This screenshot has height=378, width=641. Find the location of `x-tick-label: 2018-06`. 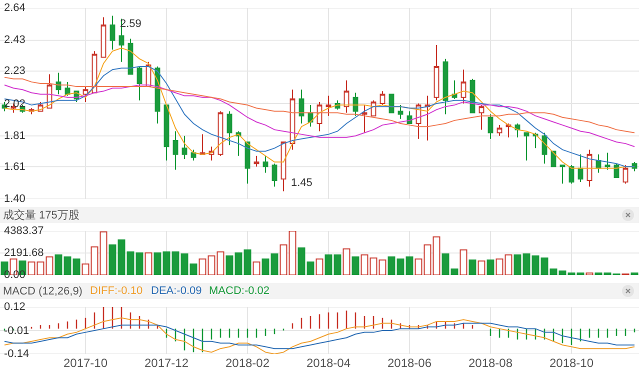

x-tick-label: 2018-06 is located at coordinates (409, 363).